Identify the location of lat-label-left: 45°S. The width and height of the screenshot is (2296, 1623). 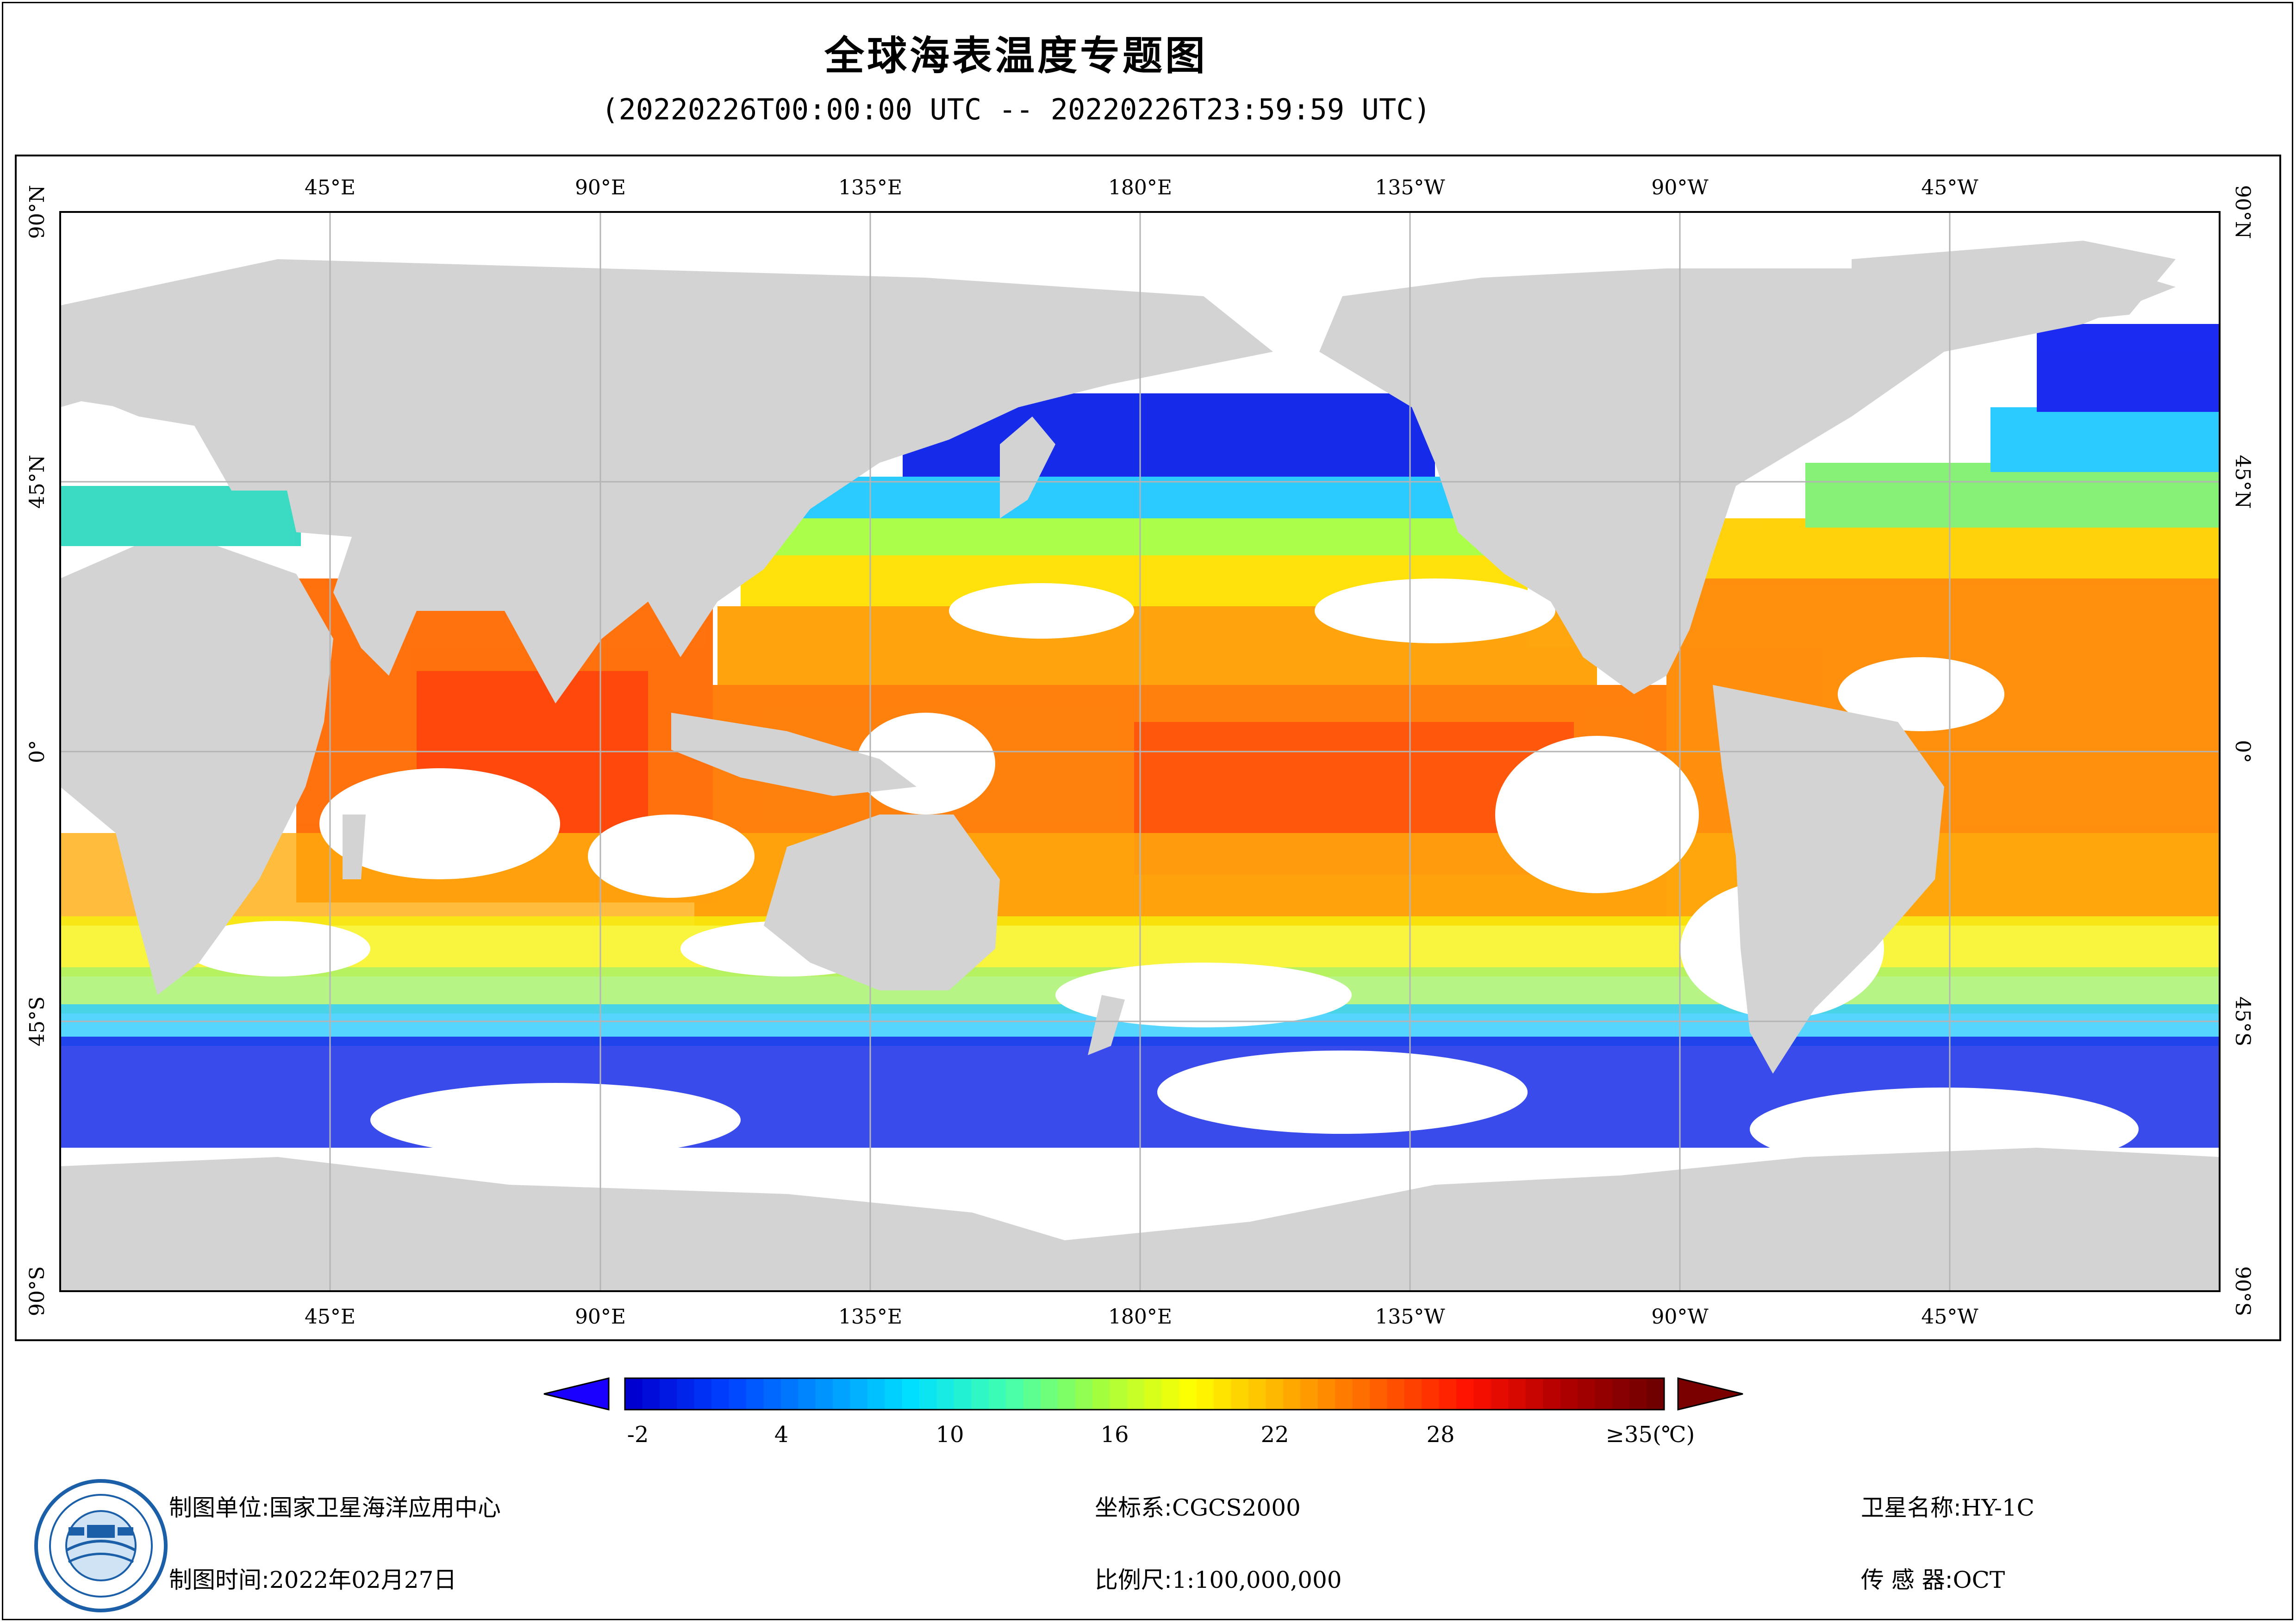
(37, 1021).